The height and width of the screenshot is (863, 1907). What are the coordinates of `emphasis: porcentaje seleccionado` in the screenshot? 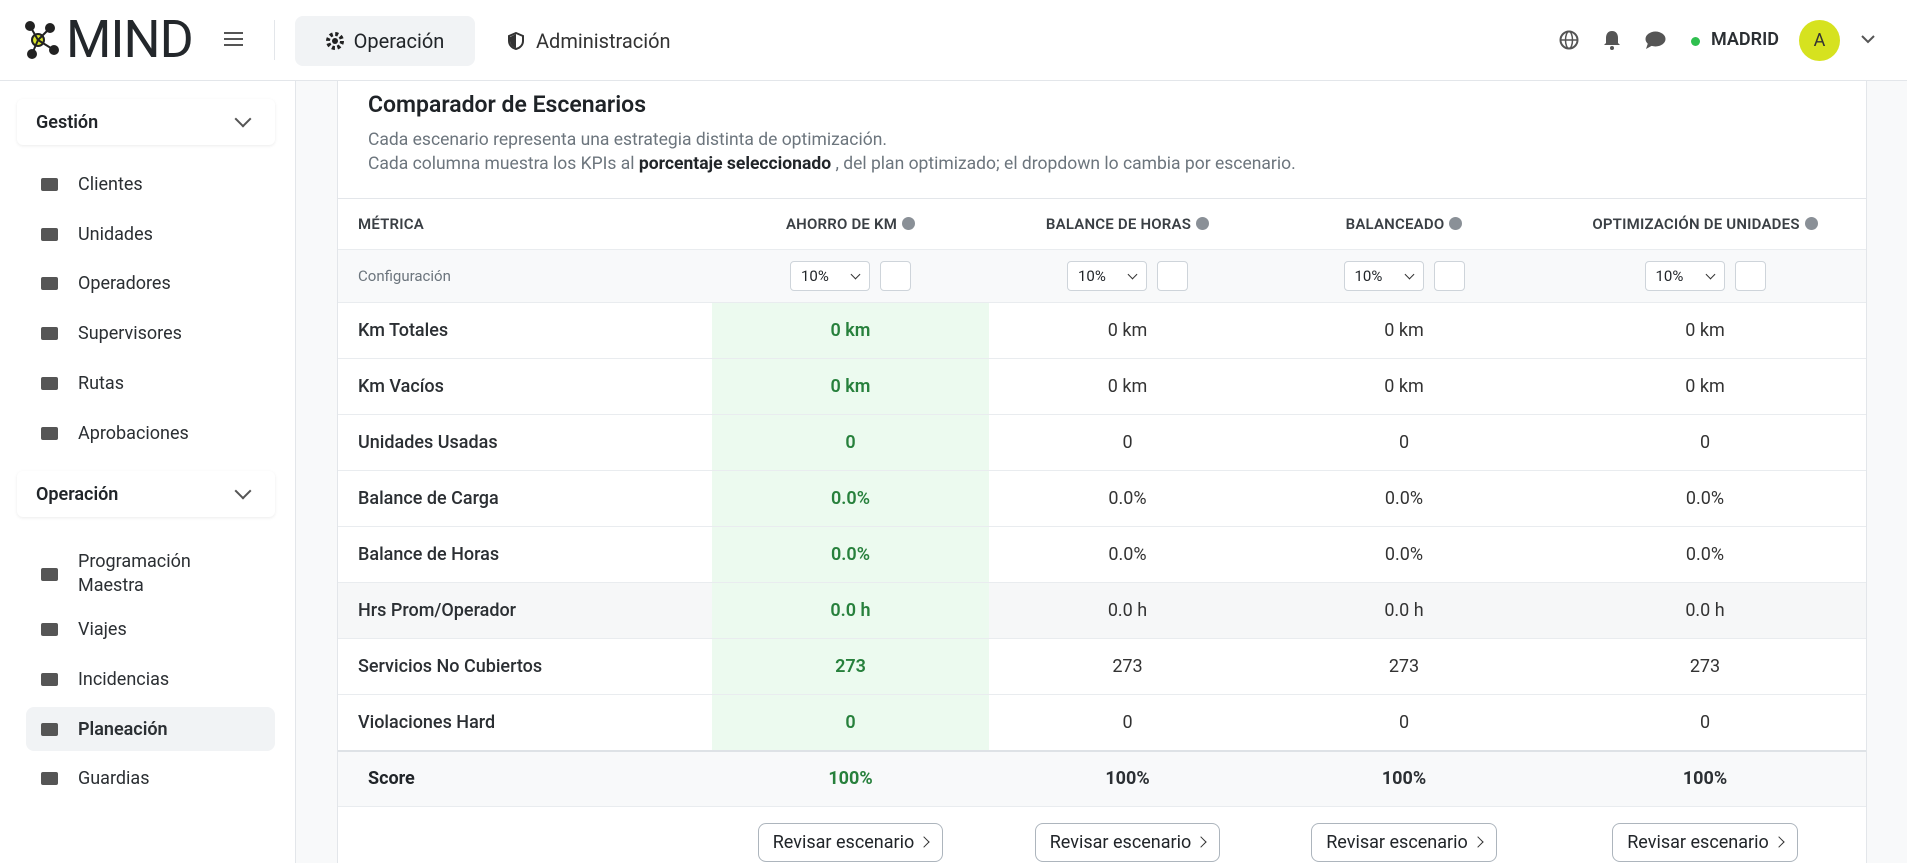 It's located at (735, 164).